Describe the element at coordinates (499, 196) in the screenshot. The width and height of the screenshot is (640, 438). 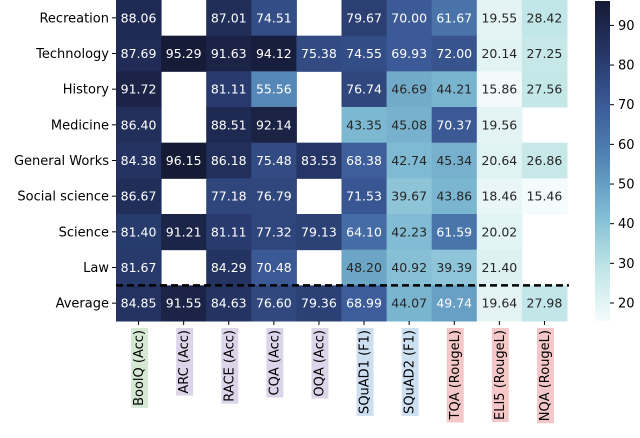
I see `cell-value-label: 18.46` at that location.